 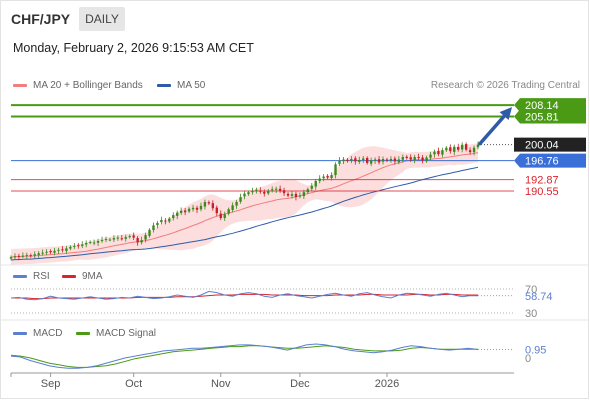 I want to click on rsi-swatch, so click(x=20, y=276).